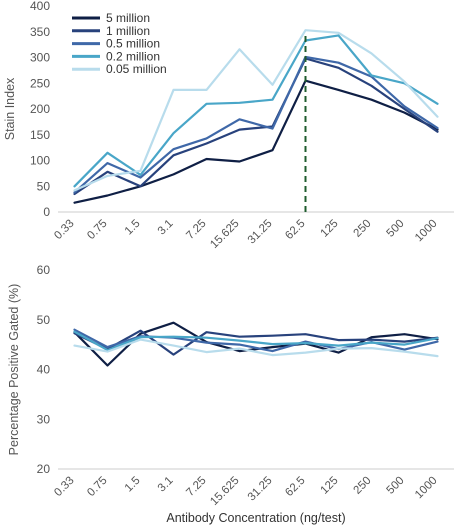 This screenshot has height=529, width=474. What do you see at coordinates (128, 31) in the screenshot?
I see `legend-label: 1 million` at bounding box center [128, 31].